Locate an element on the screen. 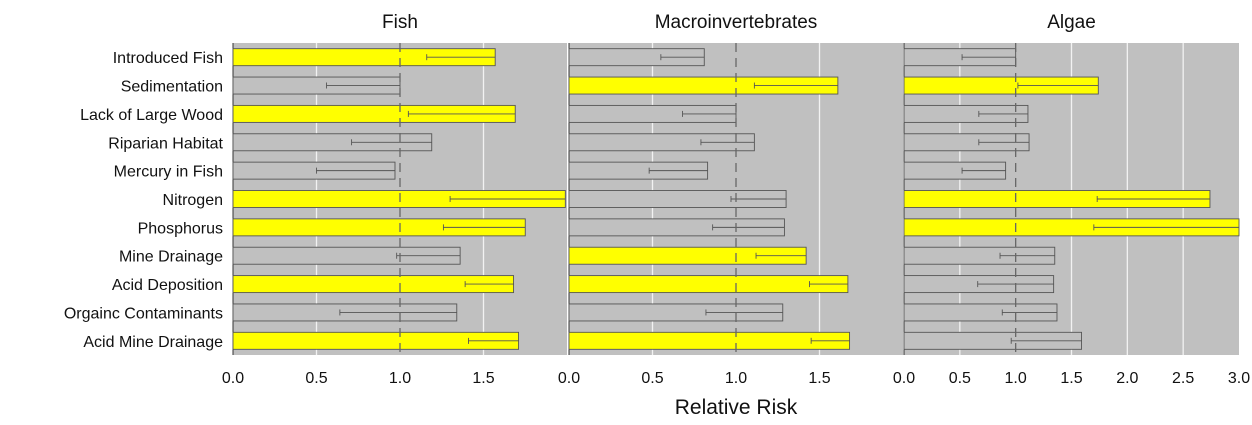 The height and width of the screenshot is (425, 1252). category-label: Acid Deposition is located at coordinates (167, 285).